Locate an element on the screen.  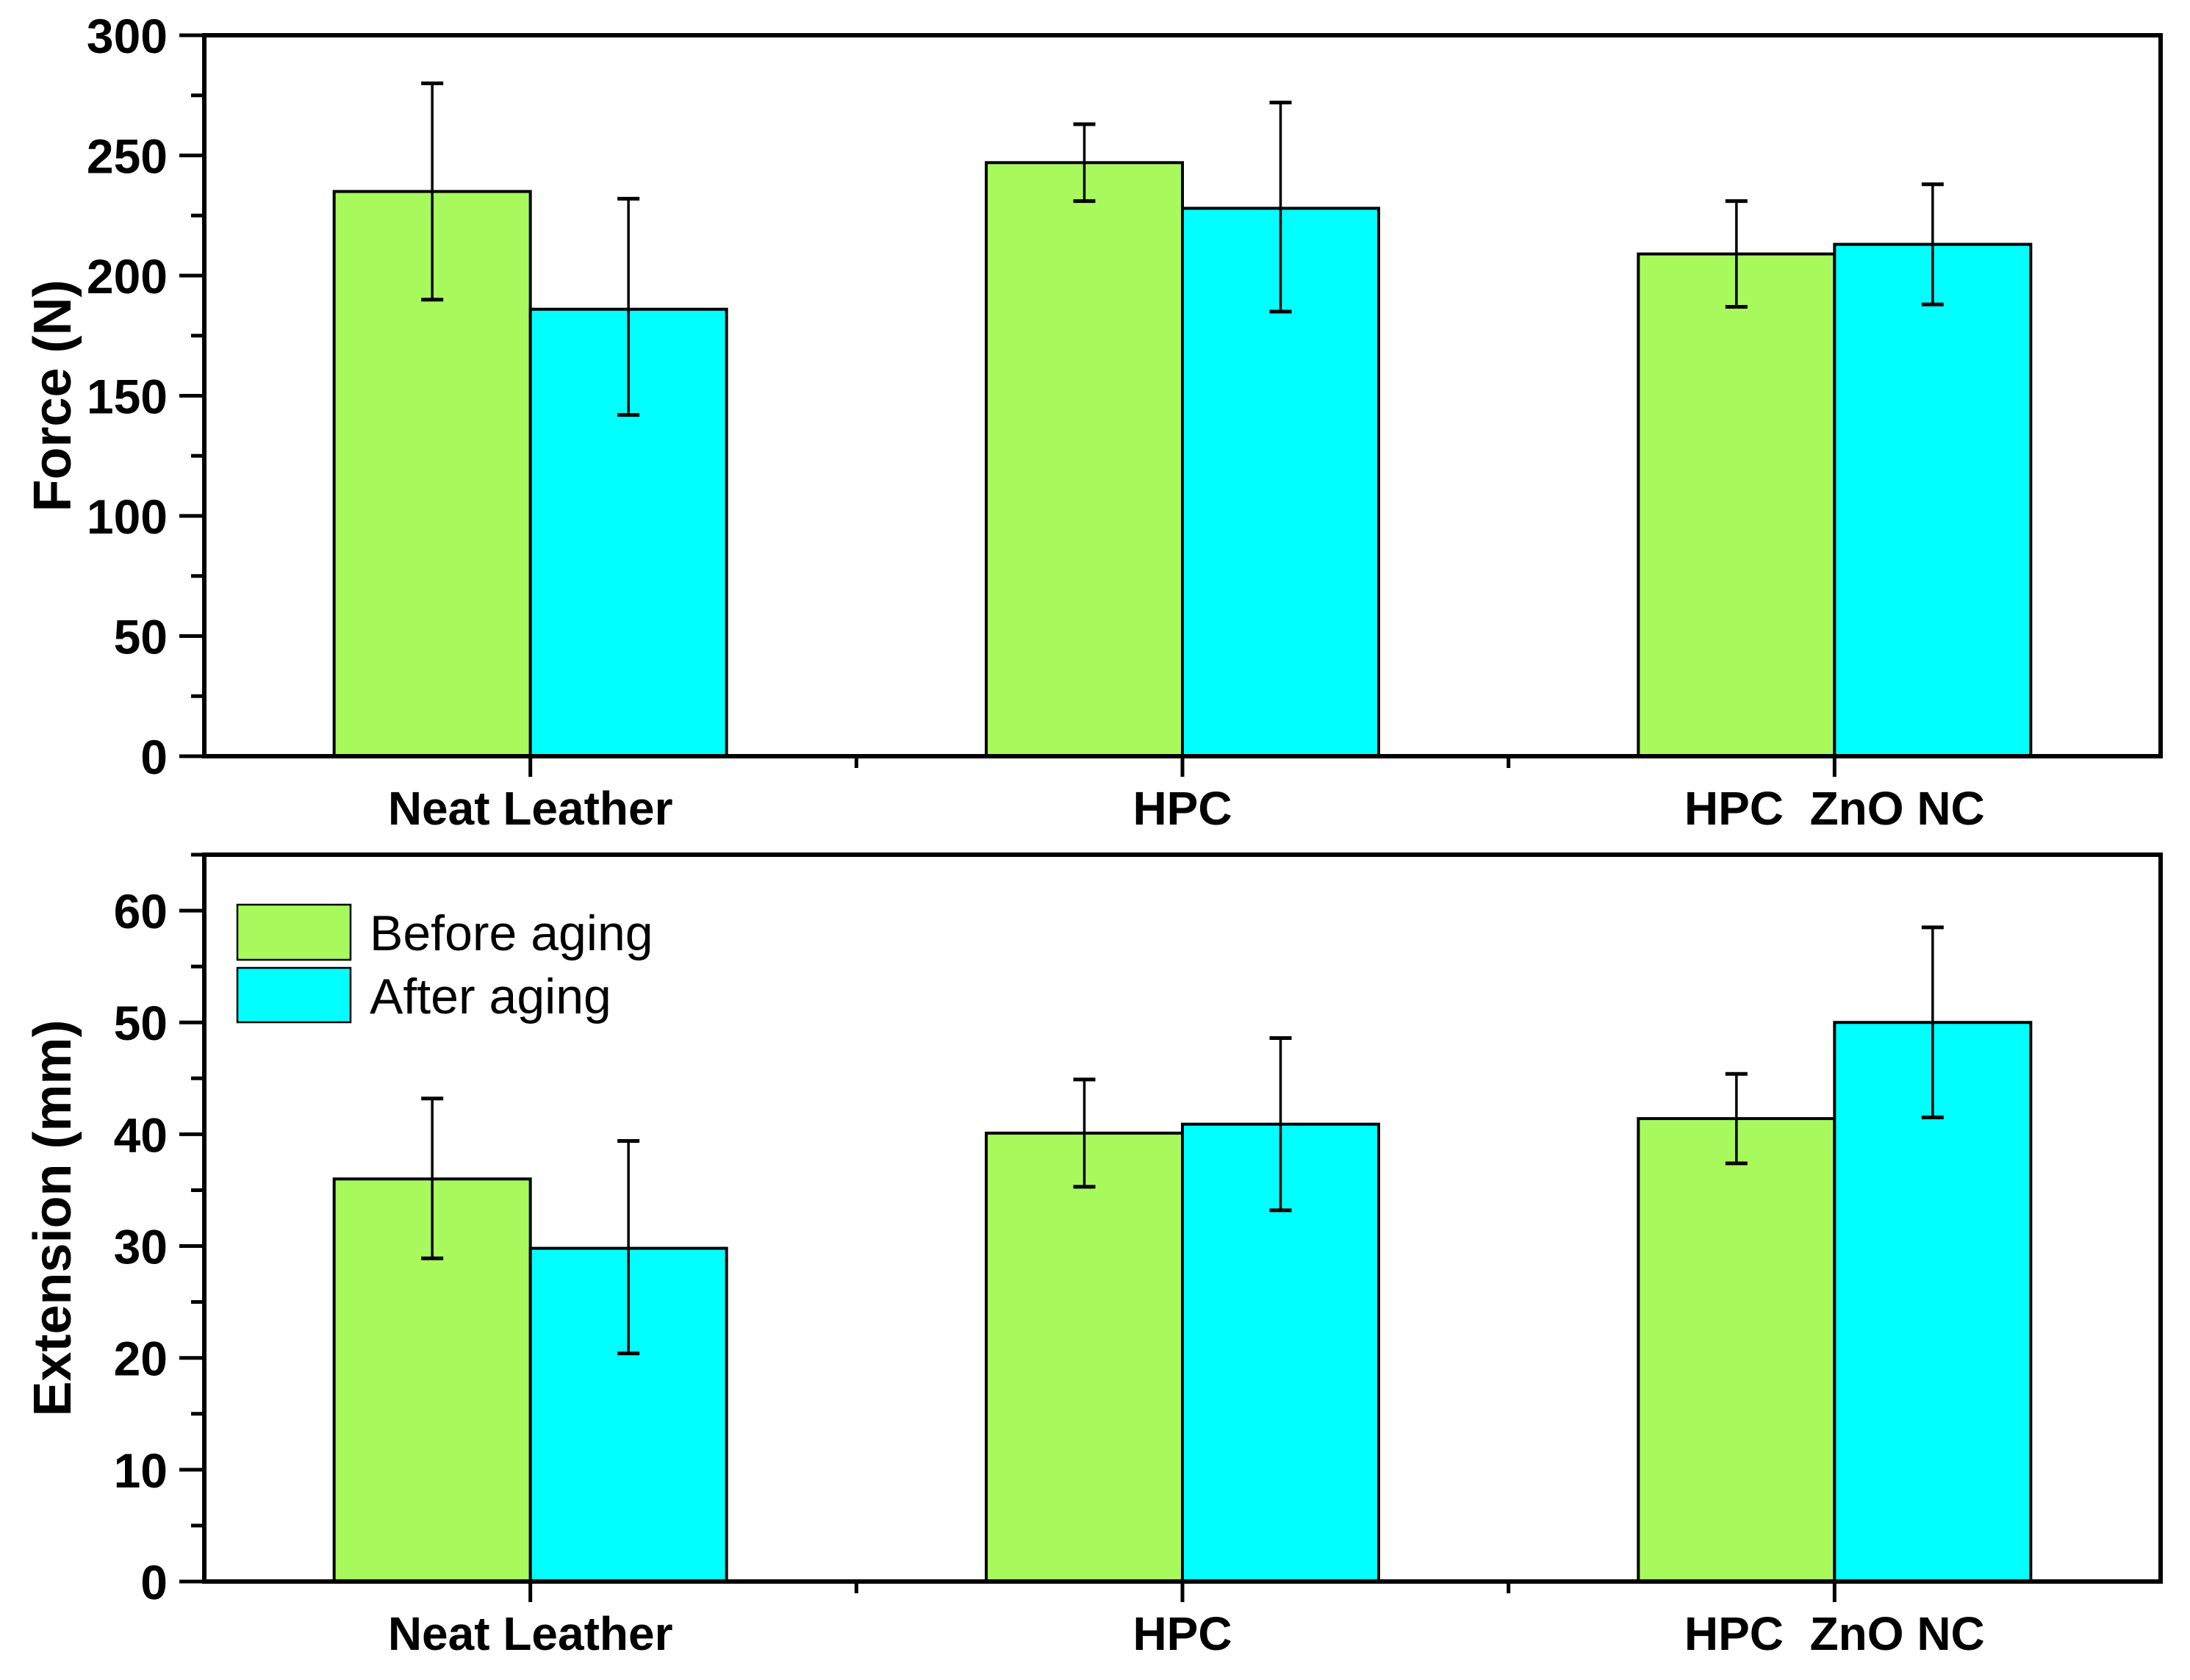
extension-chart-ytick-label: 30 is located at coordinates (141, 1247).